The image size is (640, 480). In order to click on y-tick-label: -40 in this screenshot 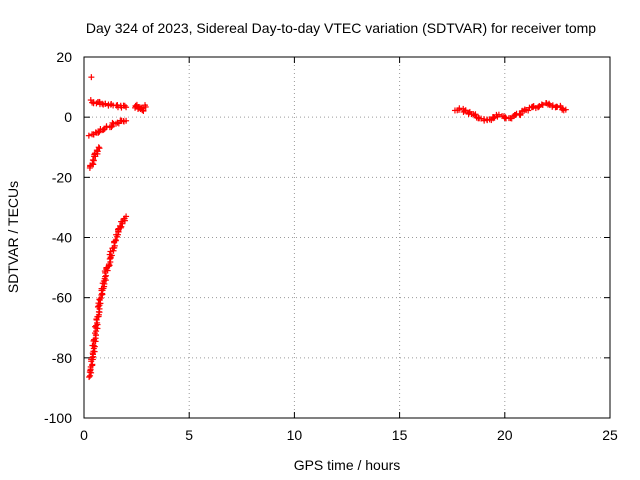, I will do `click(62, 238)`.